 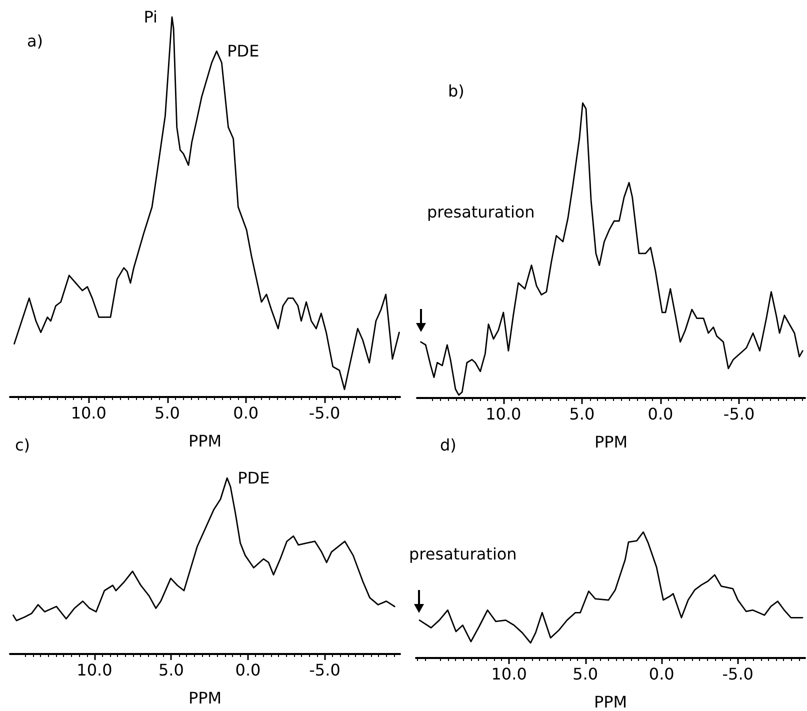 I want to click on chart-title: c), so click(x=22, y=445).